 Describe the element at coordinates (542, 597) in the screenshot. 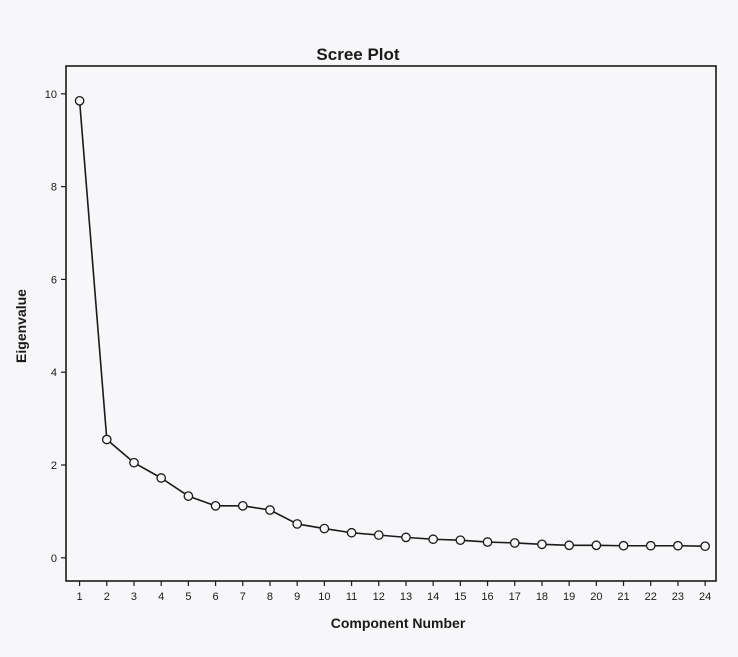

I see `x-tick-label: 18` at that location.